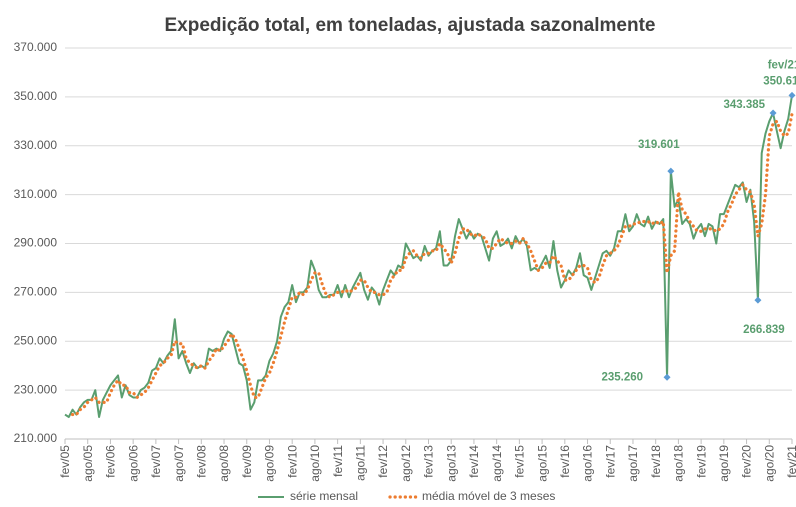 The width and height of the screenshot is (796, 507). I want to click on x-tick-label: fev/10, so click(292, 461).